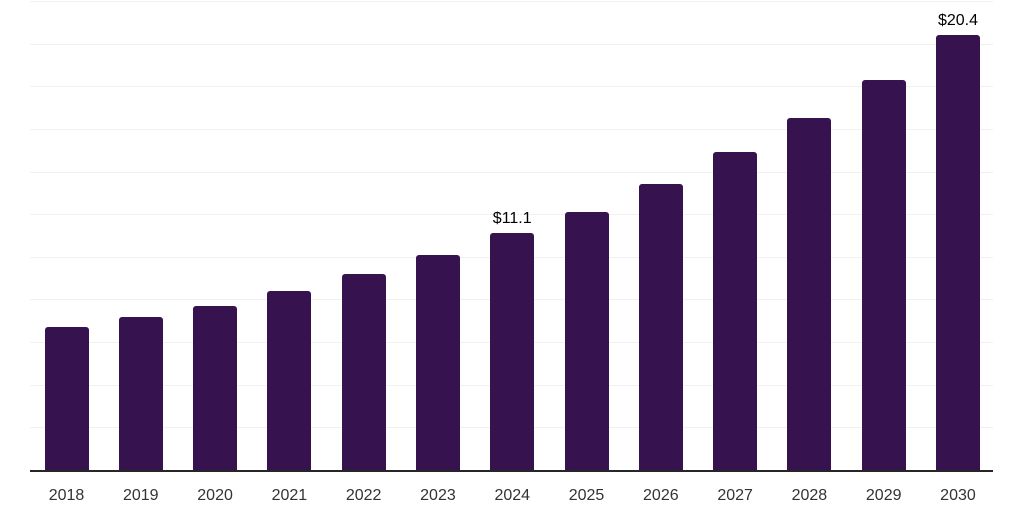 Image resolution: width=1024 pixels, height=512 pixels. I want to click on x-tick-2026: 2026, so click(661, 495).